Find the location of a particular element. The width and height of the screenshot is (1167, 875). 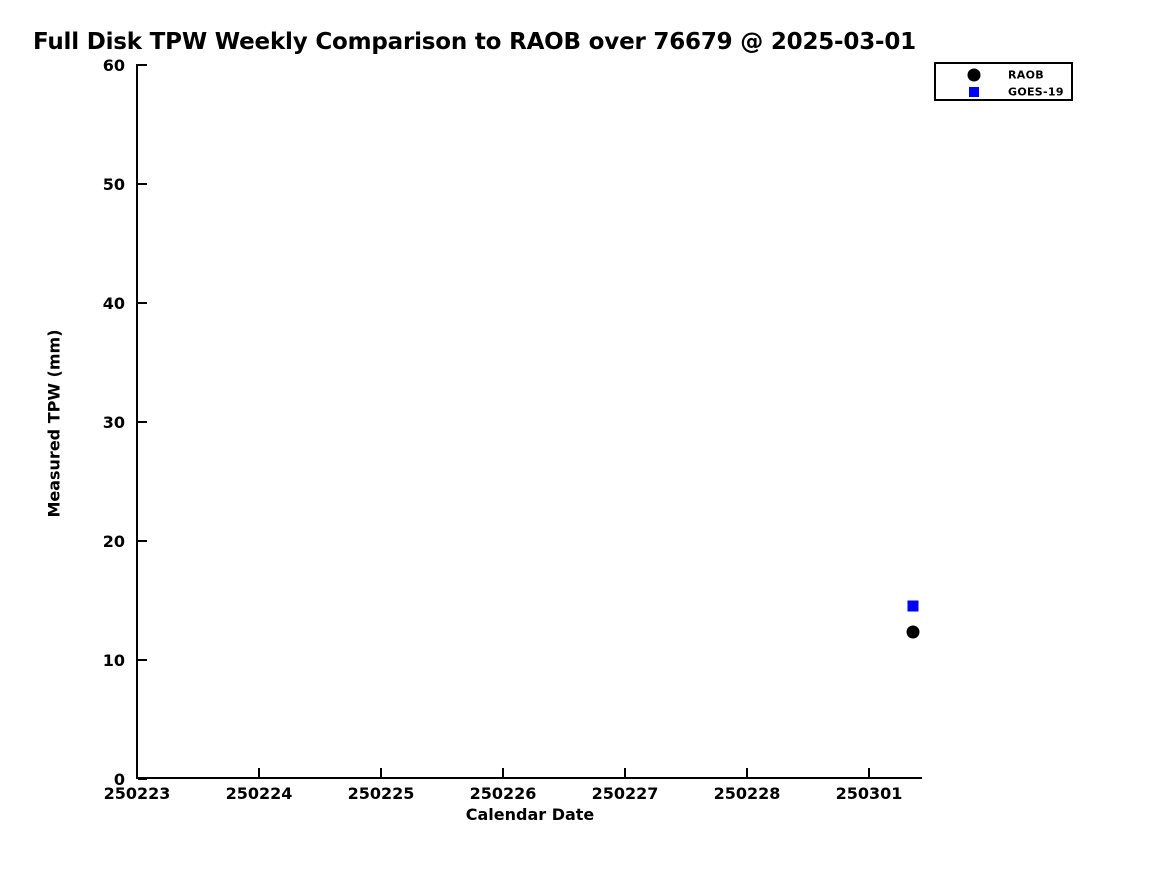

x-tick-label: 250228 is located at coordinates (747, 793).